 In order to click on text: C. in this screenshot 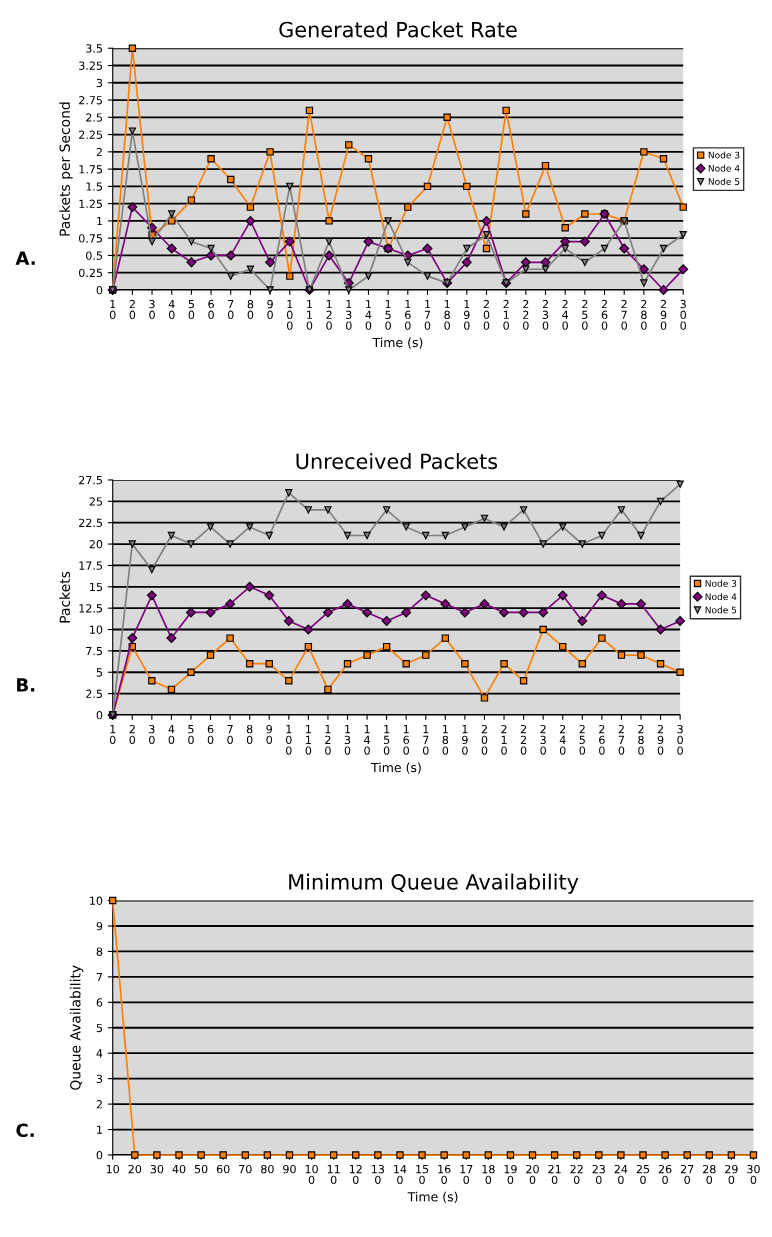, I will do `click(25, 1130)`.